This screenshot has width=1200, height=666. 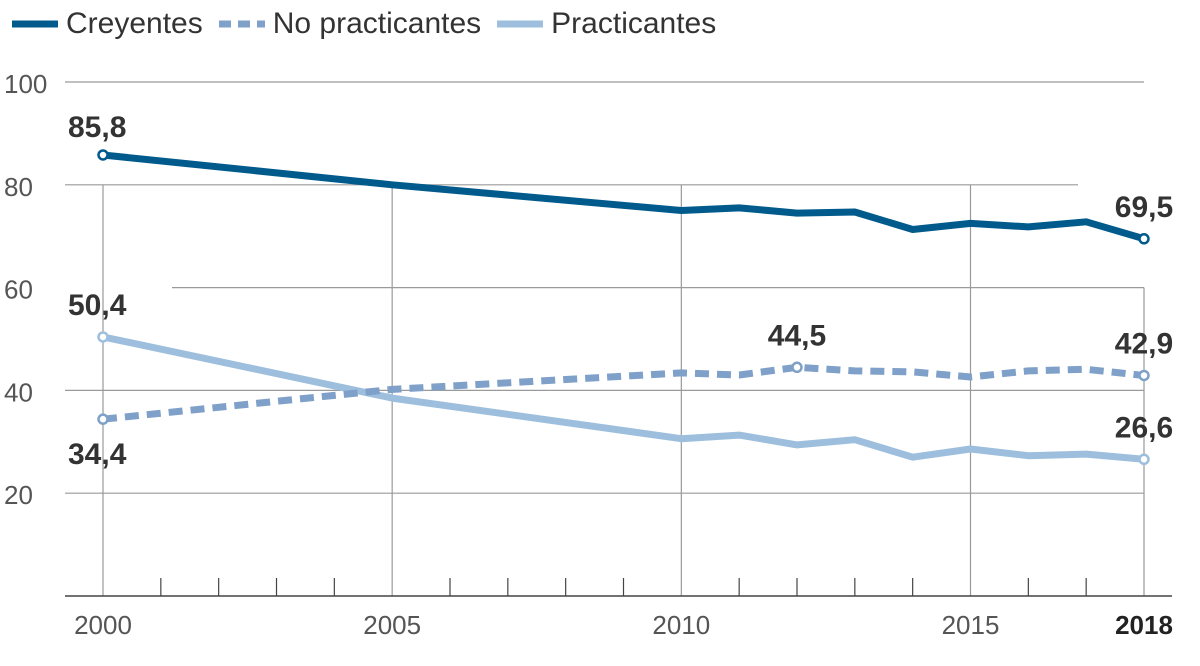 I want to click on data-label: 44,5, so click(x=797, y=335).